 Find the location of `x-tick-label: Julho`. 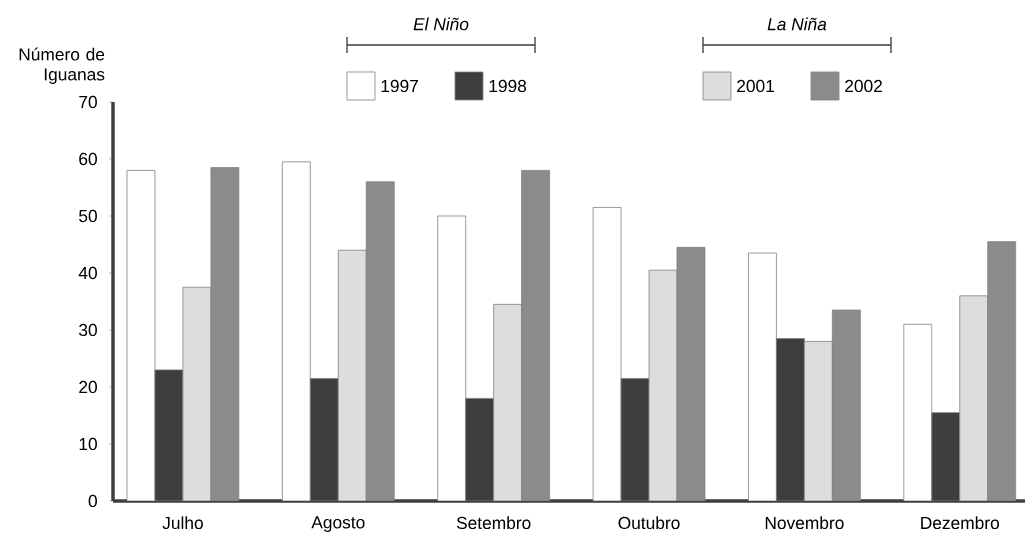

x-tick-label: Julho is located at coordinates (182, 523).